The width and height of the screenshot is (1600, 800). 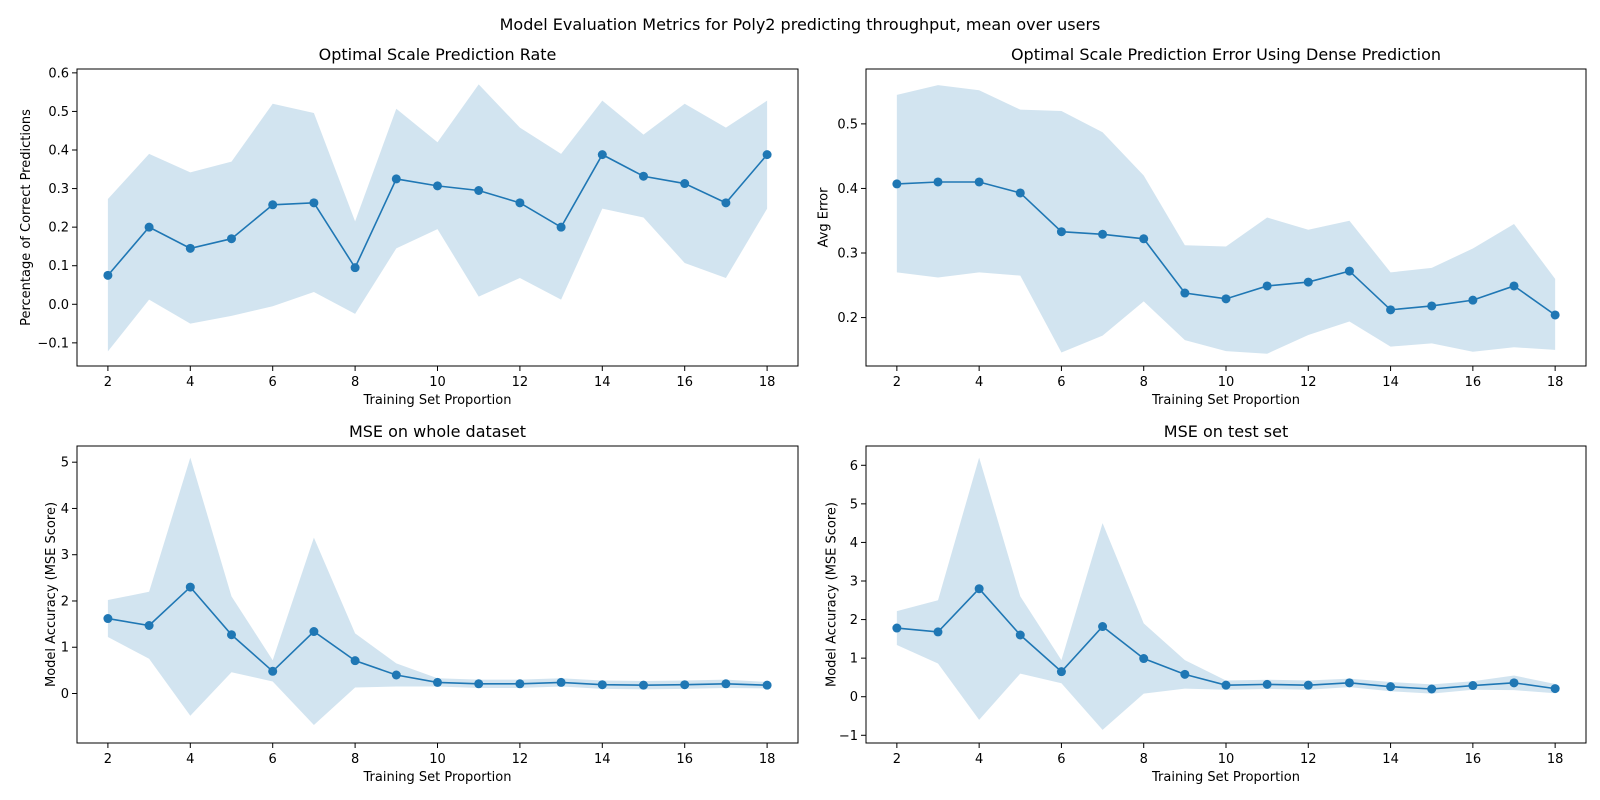 I want to click on y-tick-label: 5, so click(x=65, y=463).